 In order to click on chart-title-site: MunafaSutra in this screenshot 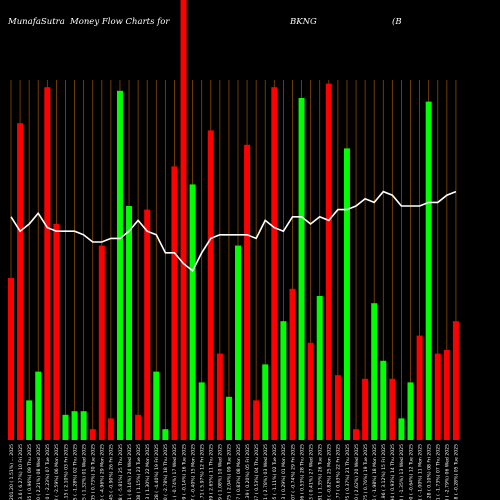, I will do `click(36, 22)`.